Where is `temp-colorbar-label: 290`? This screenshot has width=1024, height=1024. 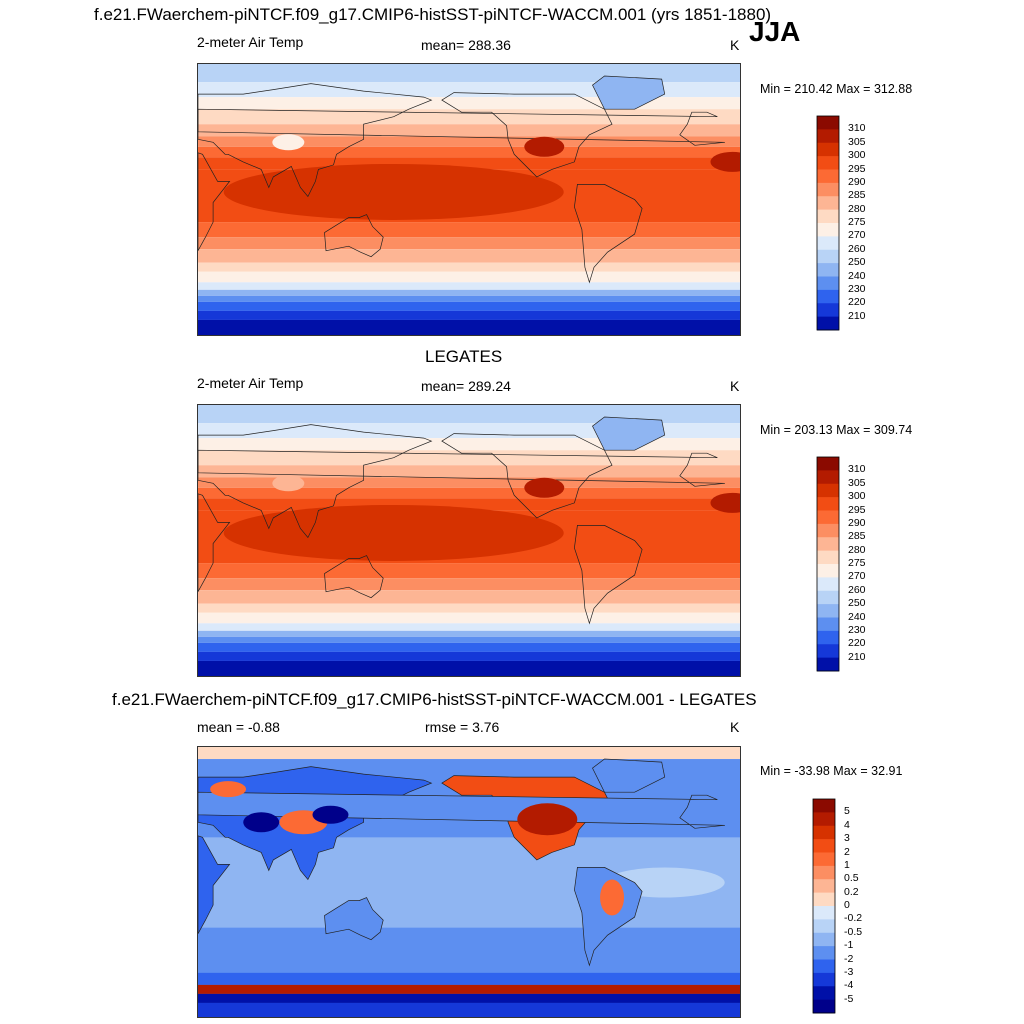 temp-colorbar-label: 290 is located at coordinates (857, 181).